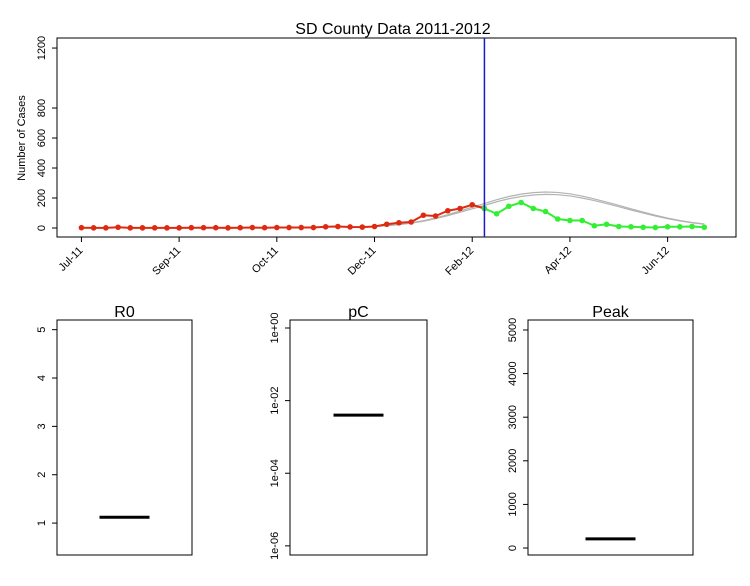  I want to click on y-tick-label: 1e-02, so click(275, 401).